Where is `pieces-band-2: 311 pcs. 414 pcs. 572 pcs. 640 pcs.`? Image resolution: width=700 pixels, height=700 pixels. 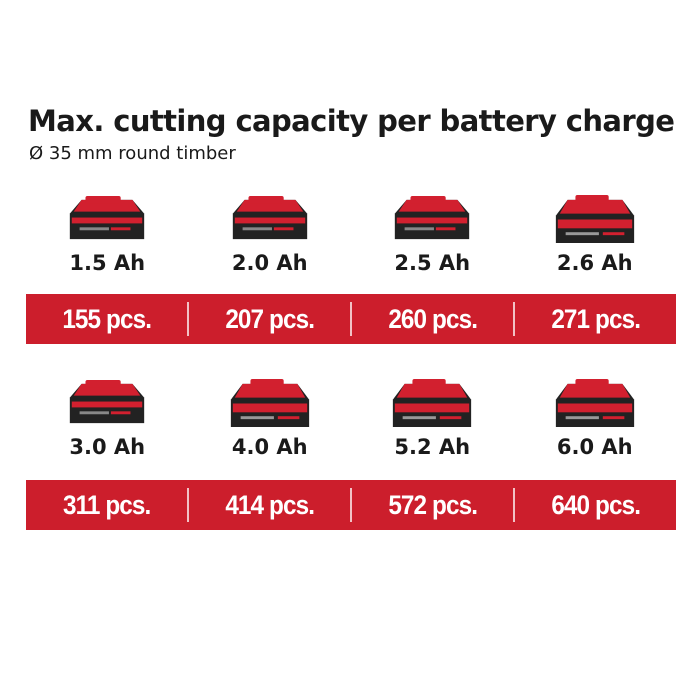 pieces-band-2: 311 pcs. 414 pcs. 572 pcs. 640 pcs. is located at coordinates (351, 505).